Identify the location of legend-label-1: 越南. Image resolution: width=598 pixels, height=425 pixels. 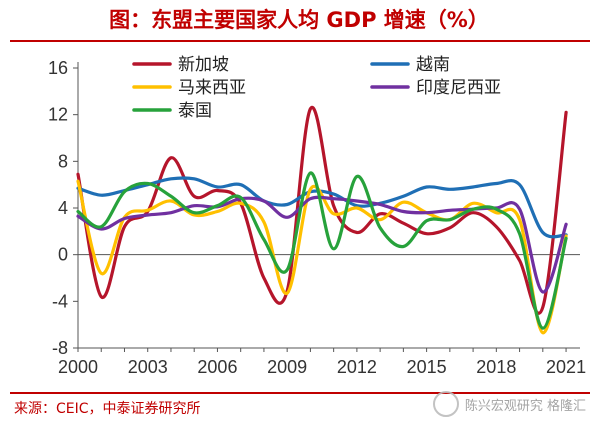
(433, 65).